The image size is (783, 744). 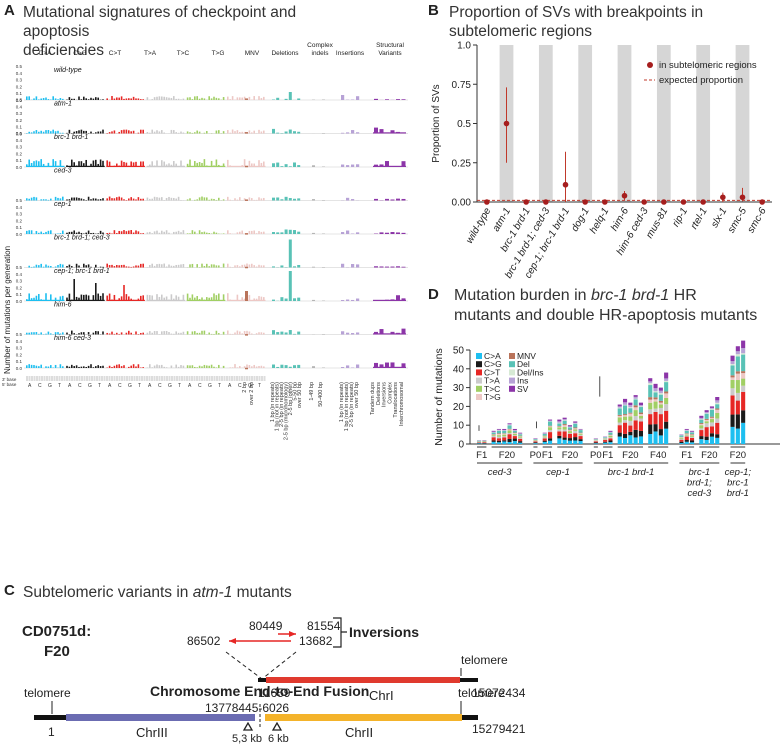 What do you see at coordinates (9, 590) in the screenshot?
I see `panel-c-letter: C` at bounding box center [9, 590].